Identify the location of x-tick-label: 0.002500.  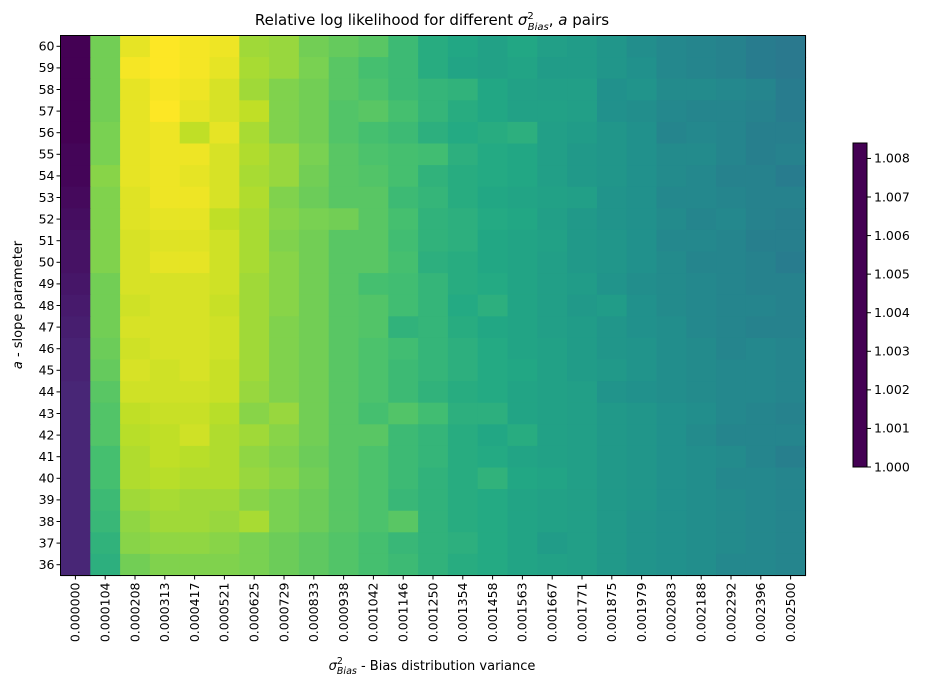
(790, 612).